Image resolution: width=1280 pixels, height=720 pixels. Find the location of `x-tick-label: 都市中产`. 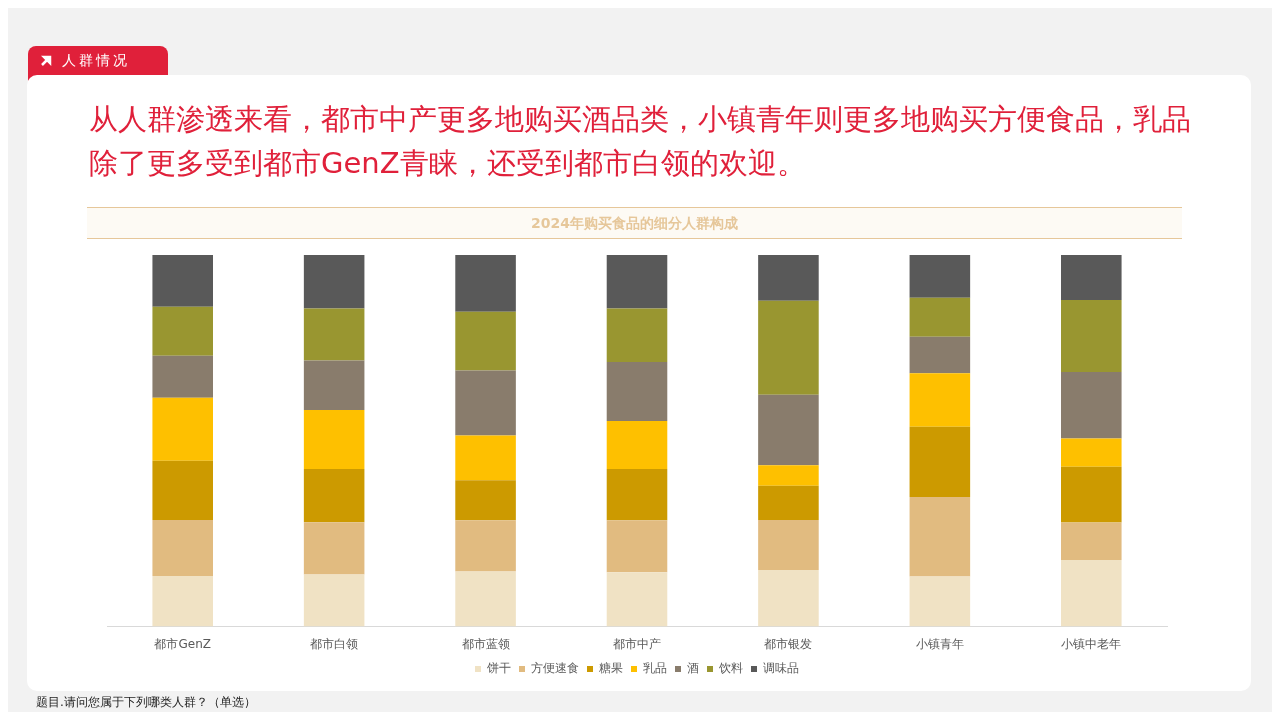

x-tick-label: 都市中产 is located at coordinates (637, 643).